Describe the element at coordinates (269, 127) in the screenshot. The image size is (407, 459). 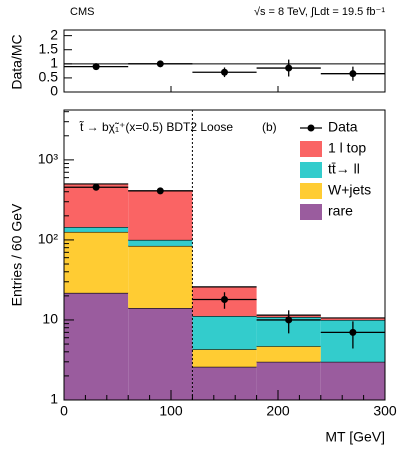
I see `panel-label: (b)` at that location.